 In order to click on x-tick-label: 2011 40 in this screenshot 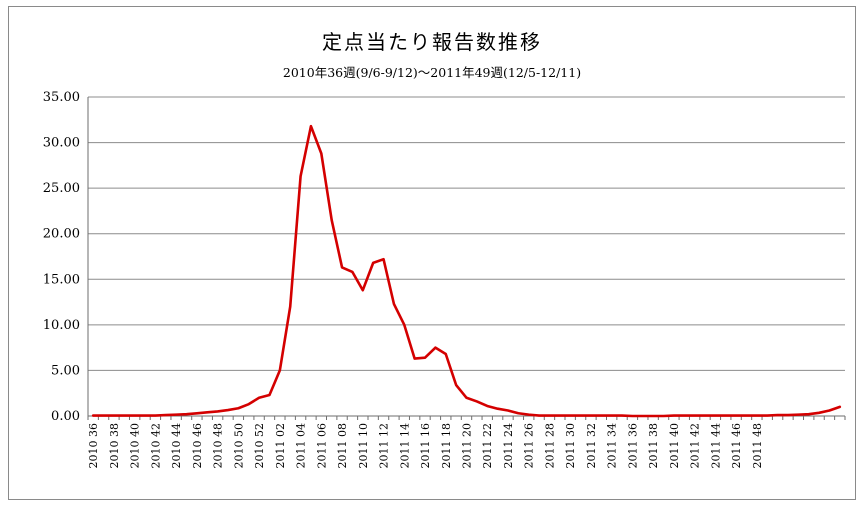, I will do `click(674, 446)`.